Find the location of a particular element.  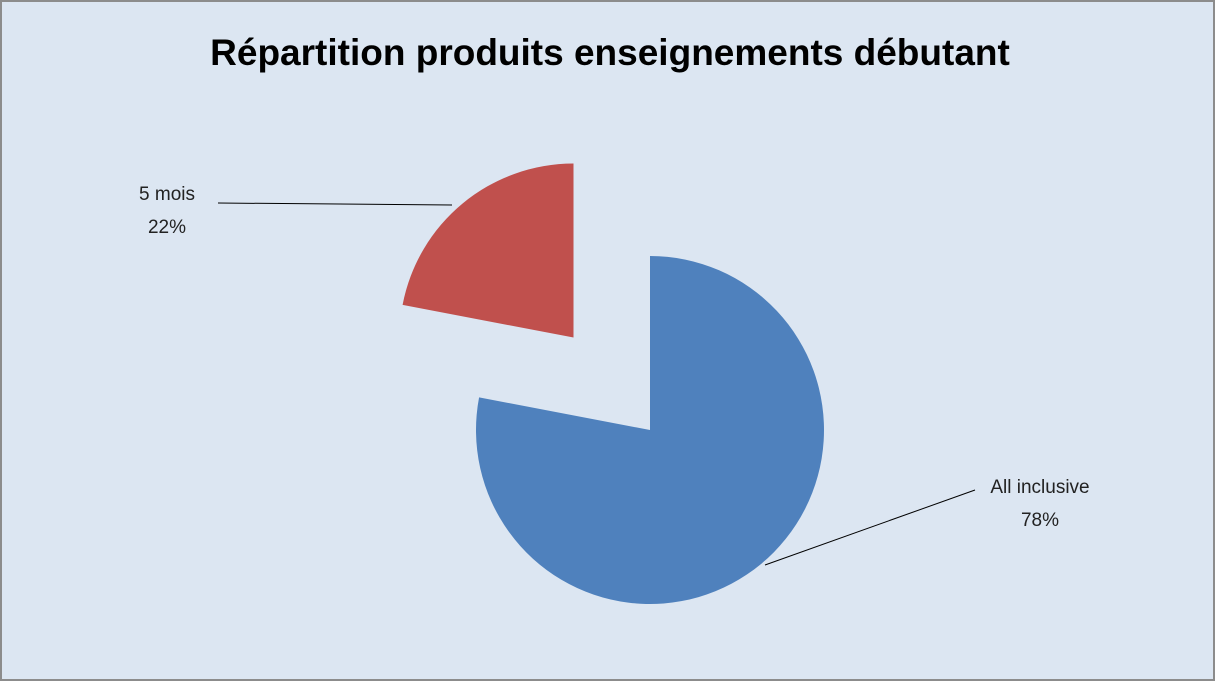

slice-label: All inclusive is located at coordinates (1039, 487).